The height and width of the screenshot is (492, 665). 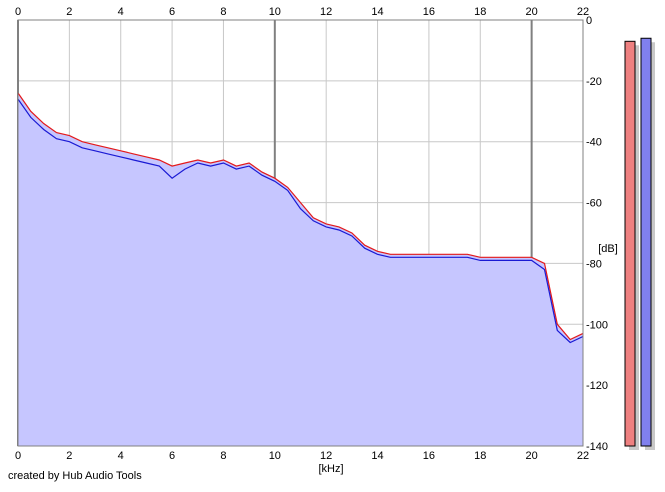 What do you see at coordinates (532, 12) in the screenshot?
I see `x-tick-label-top-10: 20` at bounding box center [532, 12].